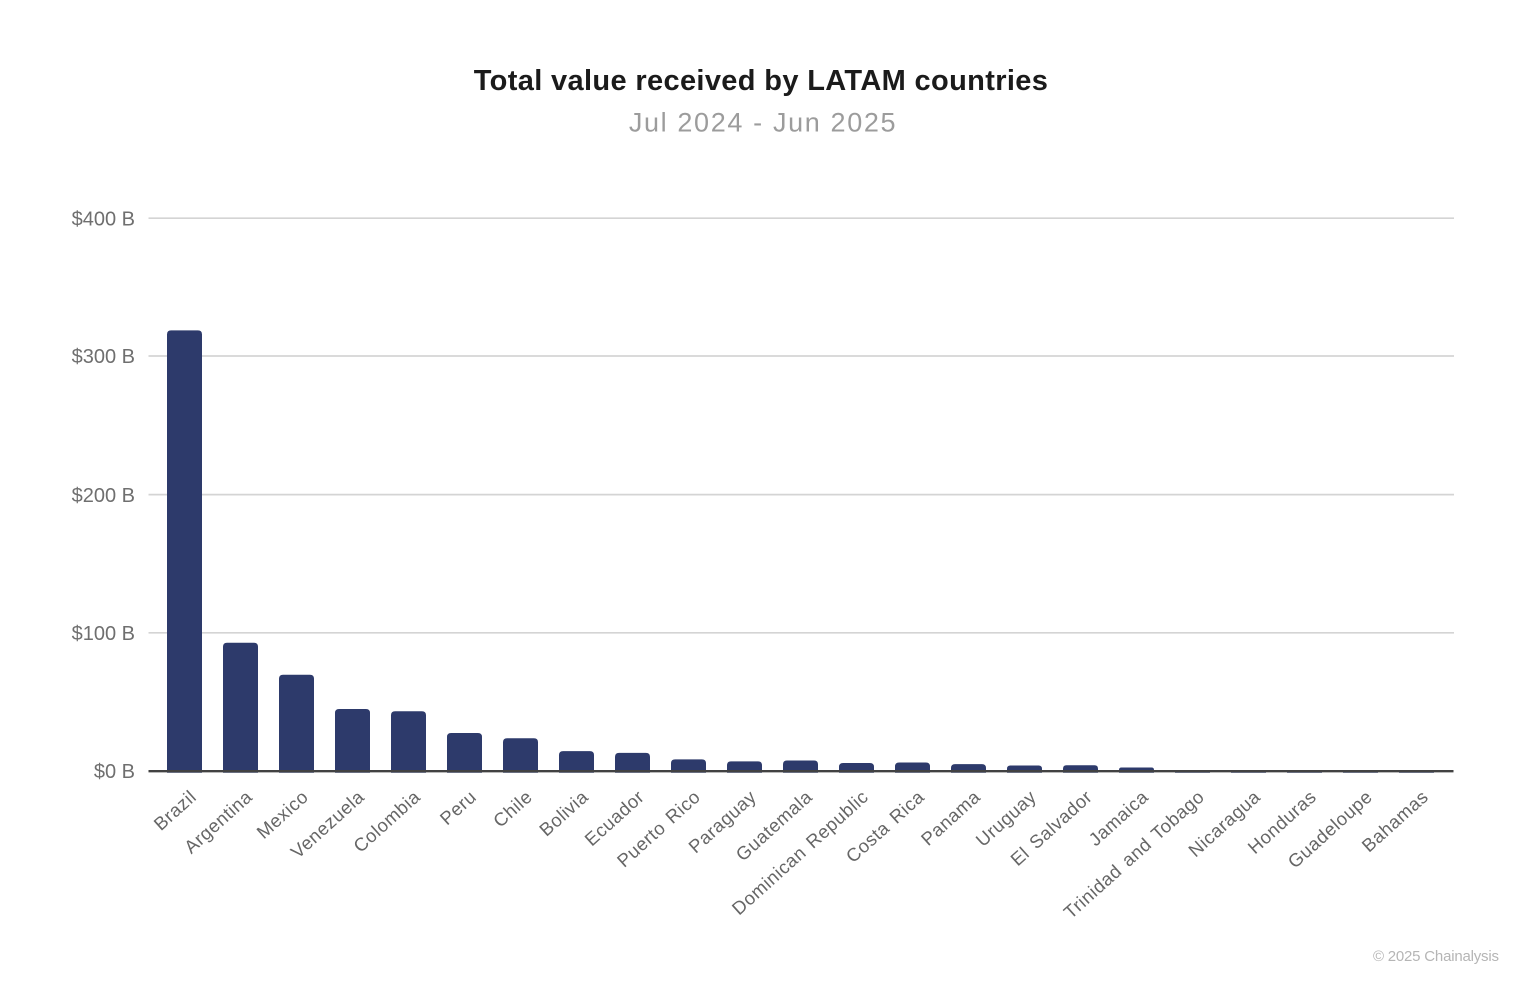 This screenshot has width=1534, height=1002. Describe the element at coordinates (103, 634) in the screenshot. I see `svg-text: $100 B` at that location.